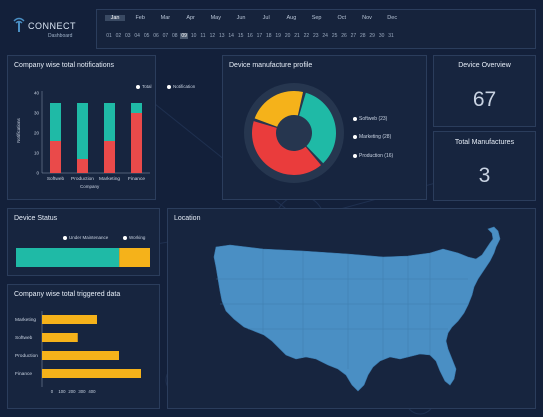 Image resolution: width=543 pixels, height=417 pixels. Describe the element at coordinates (287, 148) in the screenshot. I see `donut-slice-marketing` at that location.